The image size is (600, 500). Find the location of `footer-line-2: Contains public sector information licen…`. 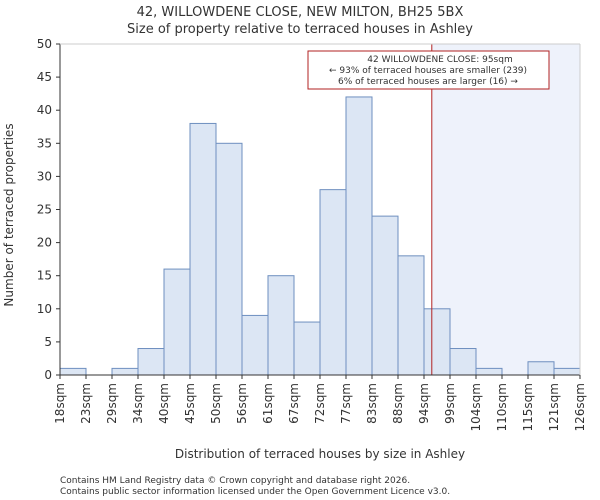

footer-line-2: Contains public sector information licen… is located at coordinates (255, 492).